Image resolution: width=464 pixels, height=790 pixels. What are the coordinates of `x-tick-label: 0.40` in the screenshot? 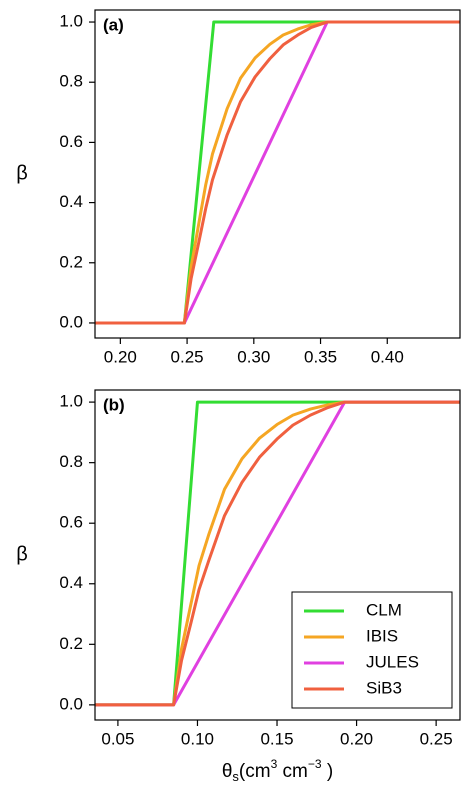 It's located at (387, 356).